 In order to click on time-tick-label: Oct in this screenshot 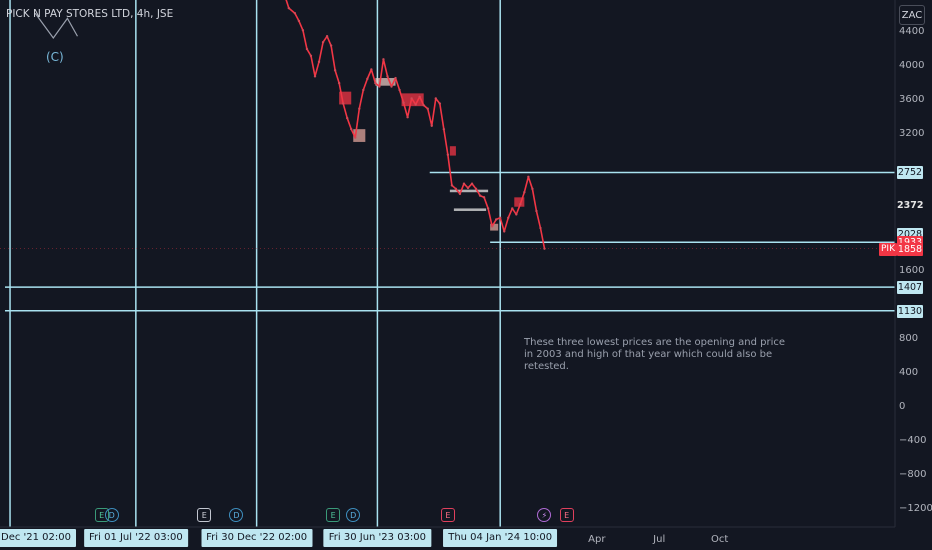, I will do `click(719, 539)`.